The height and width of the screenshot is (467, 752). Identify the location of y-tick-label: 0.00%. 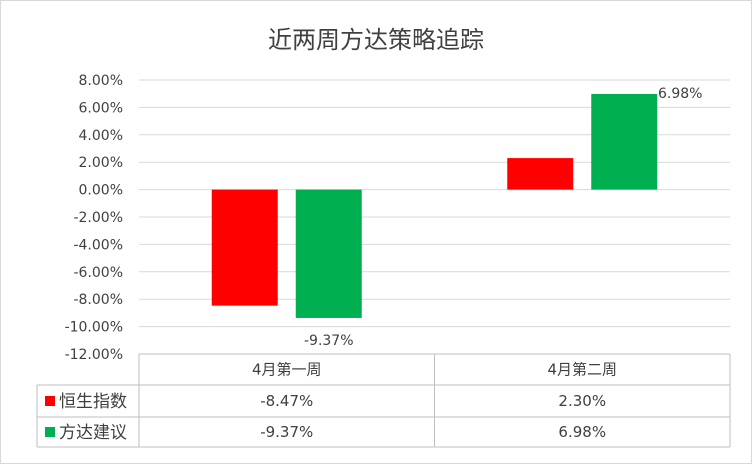
(101, 191).